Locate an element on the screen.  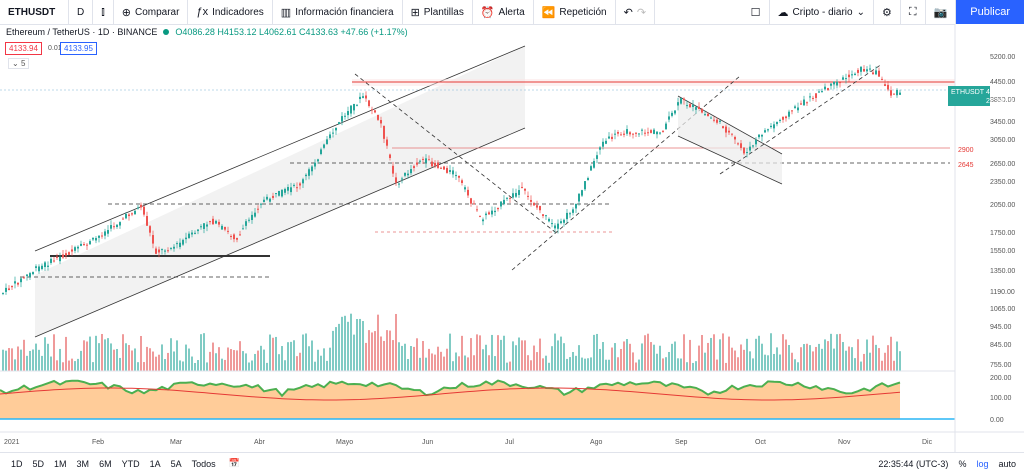
compare-button: ⊕ Comparar is located at coordinates (151, 12).